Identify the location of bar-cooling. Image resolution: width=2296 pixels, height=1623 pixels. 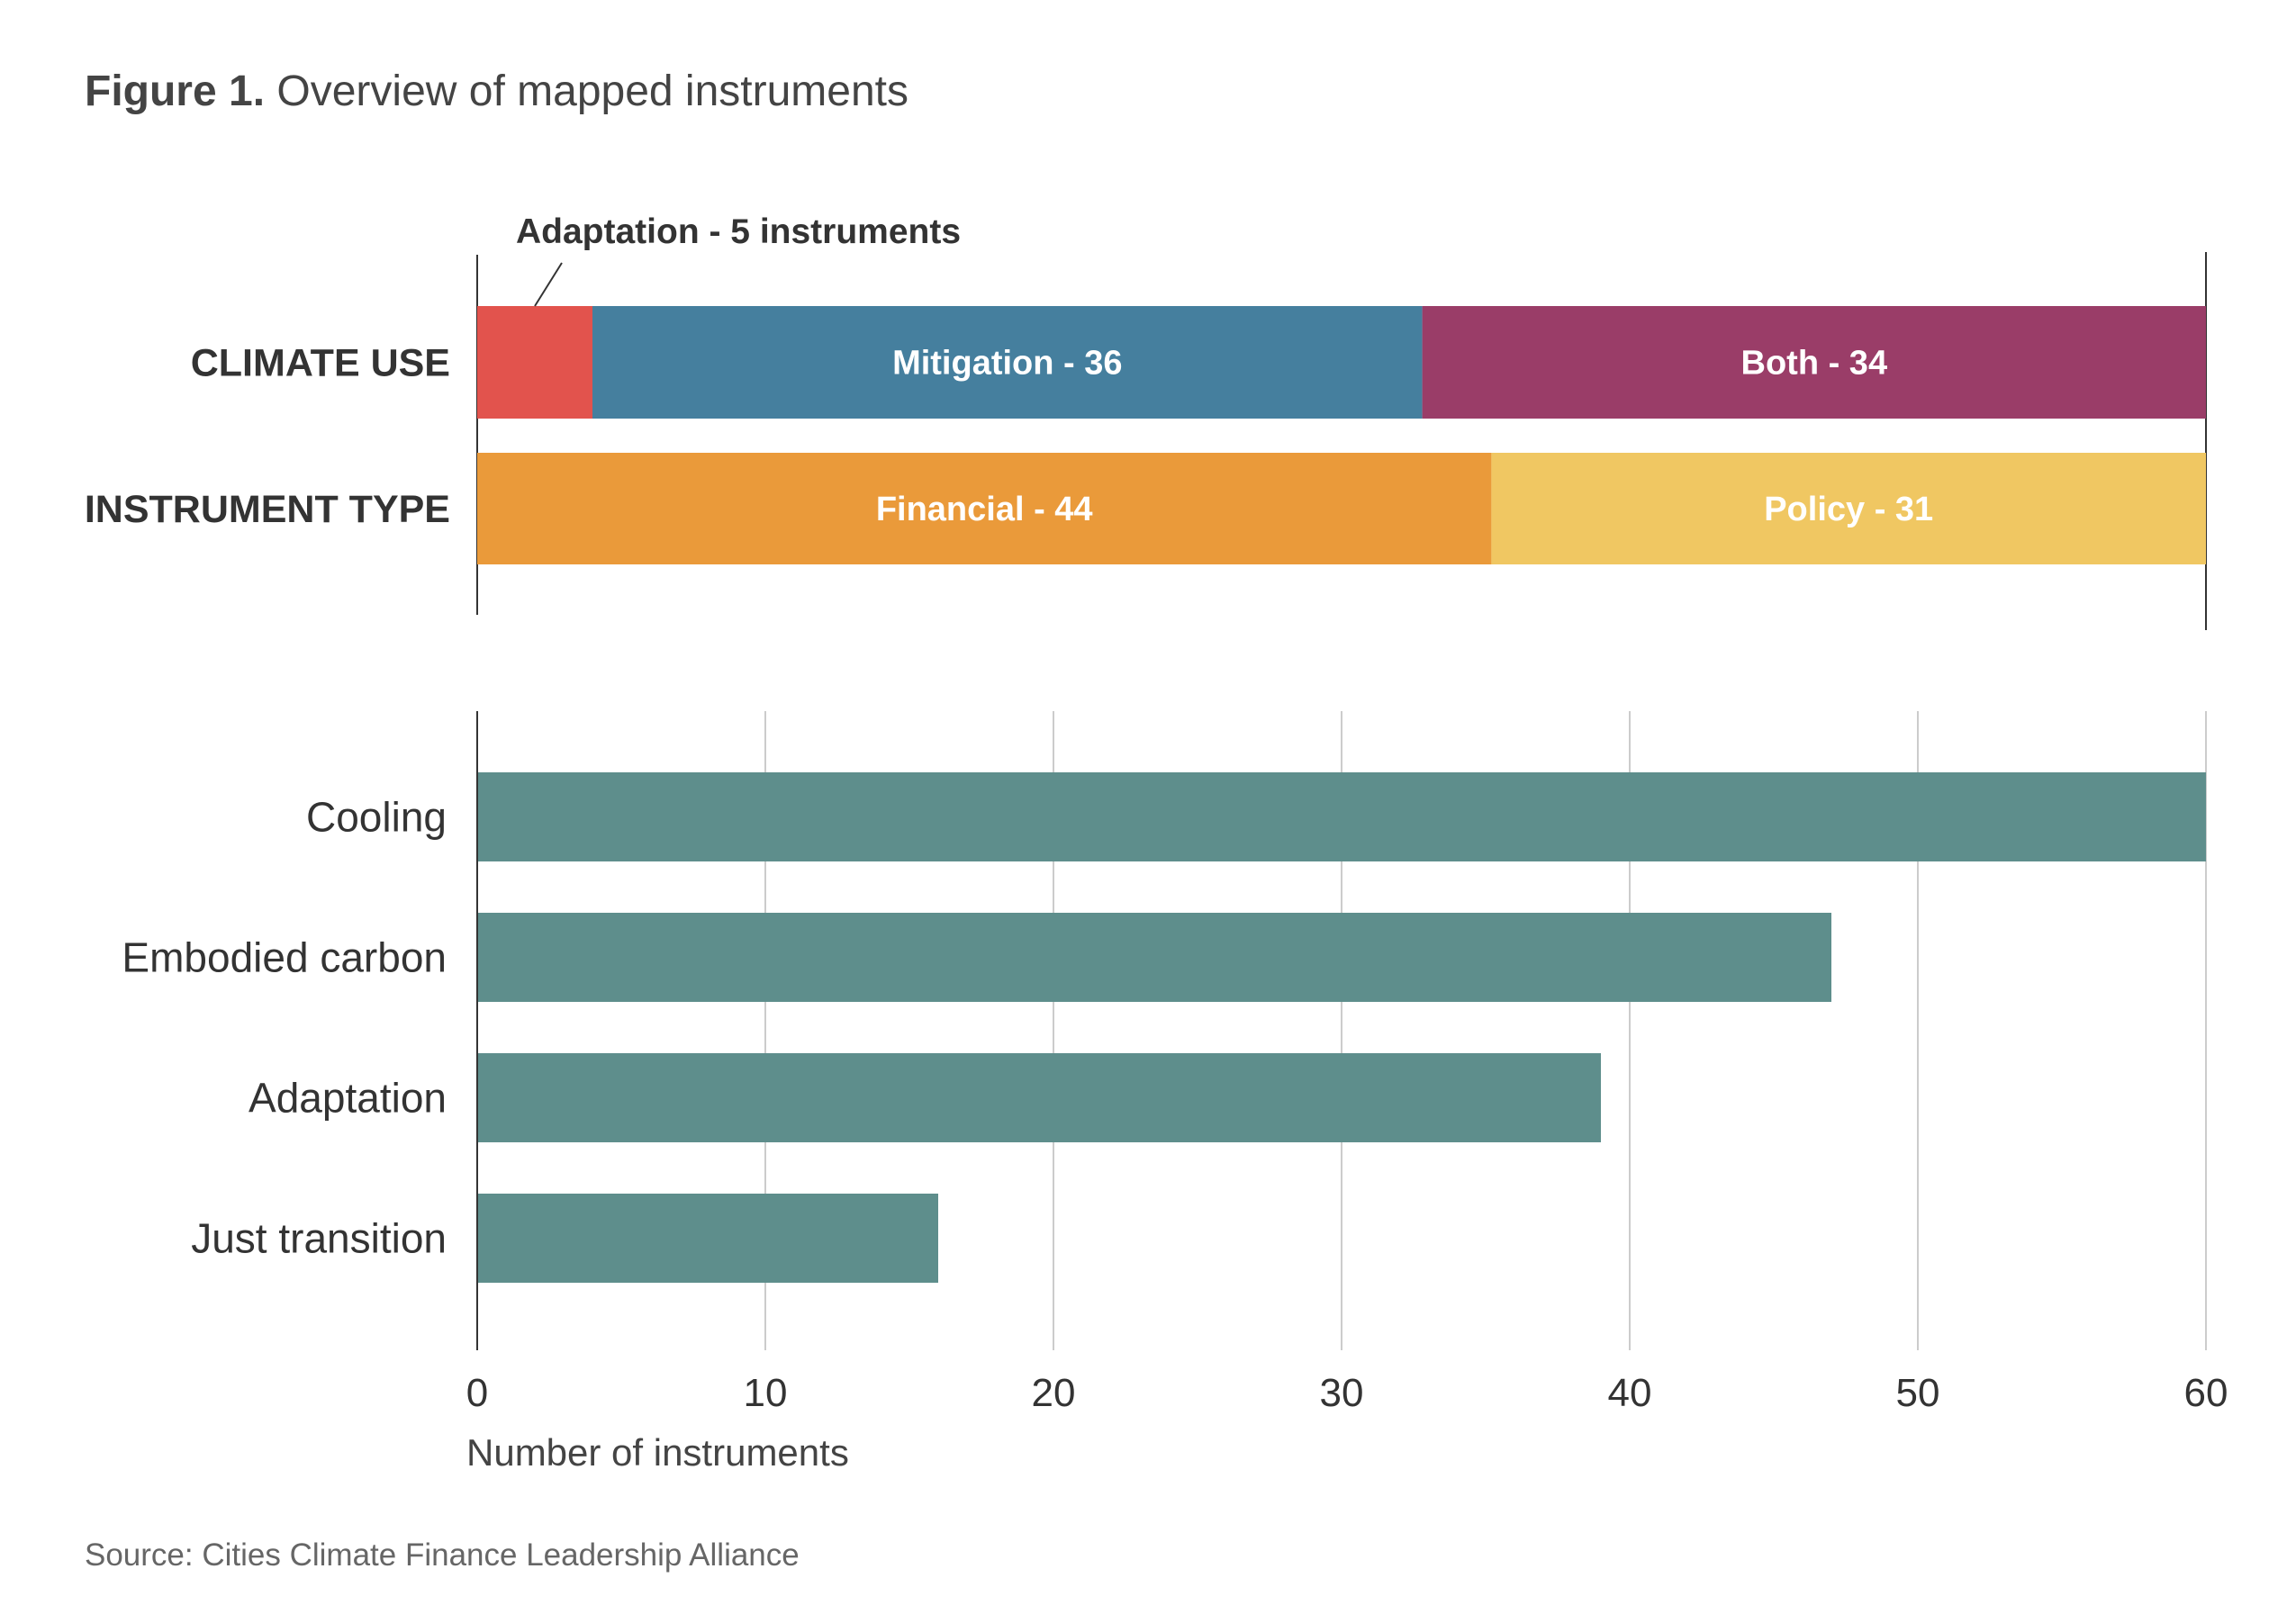
(1342, 817).